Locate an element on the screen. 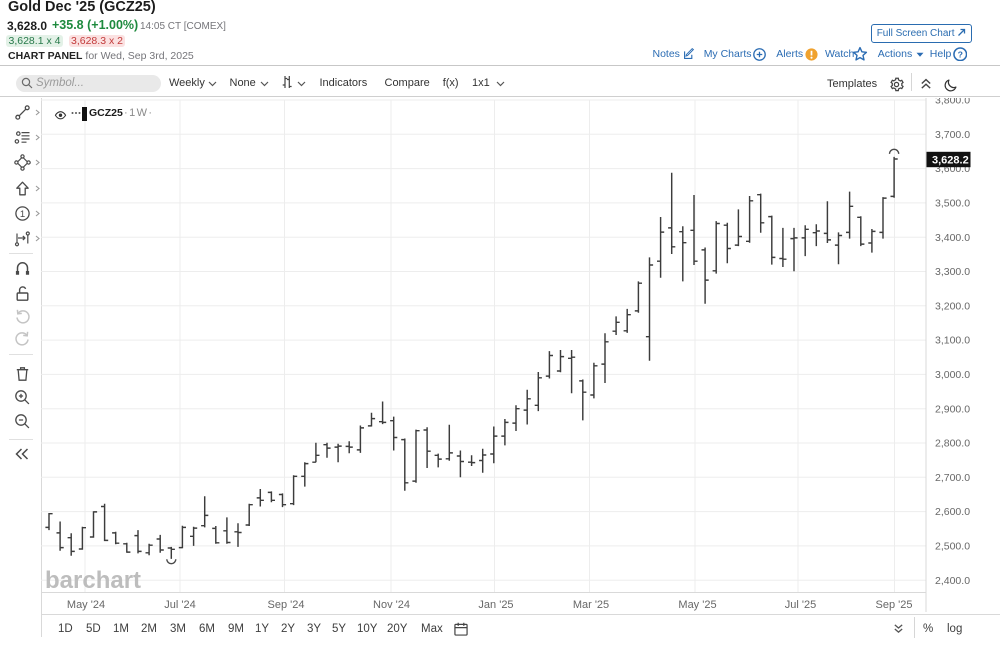  svg-text: 3,300.0 is located at coordinates (952, 272).